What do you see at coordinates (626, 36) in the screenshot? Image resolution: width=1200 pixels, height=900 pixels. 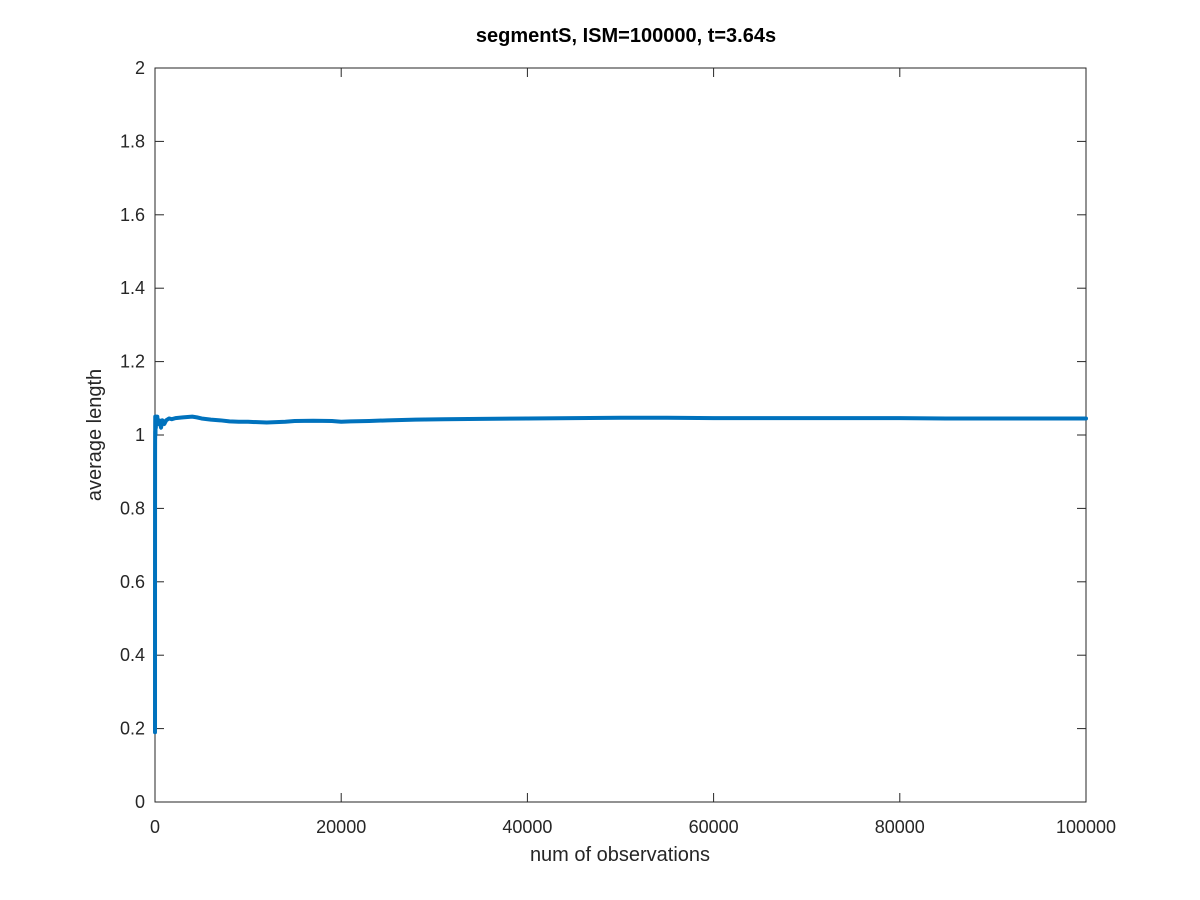 I see `chart-title: segmentS, ISM=100000, t=3.64s` at bounding box center [626, 36].